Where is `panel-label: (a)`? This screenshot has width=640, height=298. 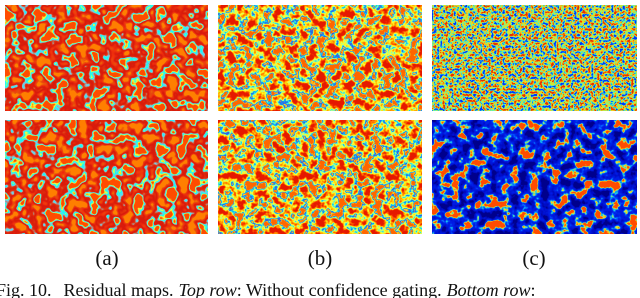
panel-label: (a) is located at coordinates (106, 258).